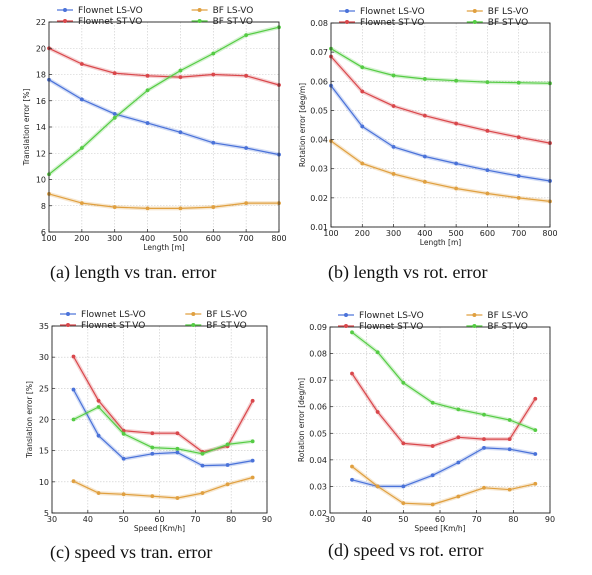  Describe the element at coordinates (403, 519) in the screenshot. I see `x-tick-label: 50` at that location.